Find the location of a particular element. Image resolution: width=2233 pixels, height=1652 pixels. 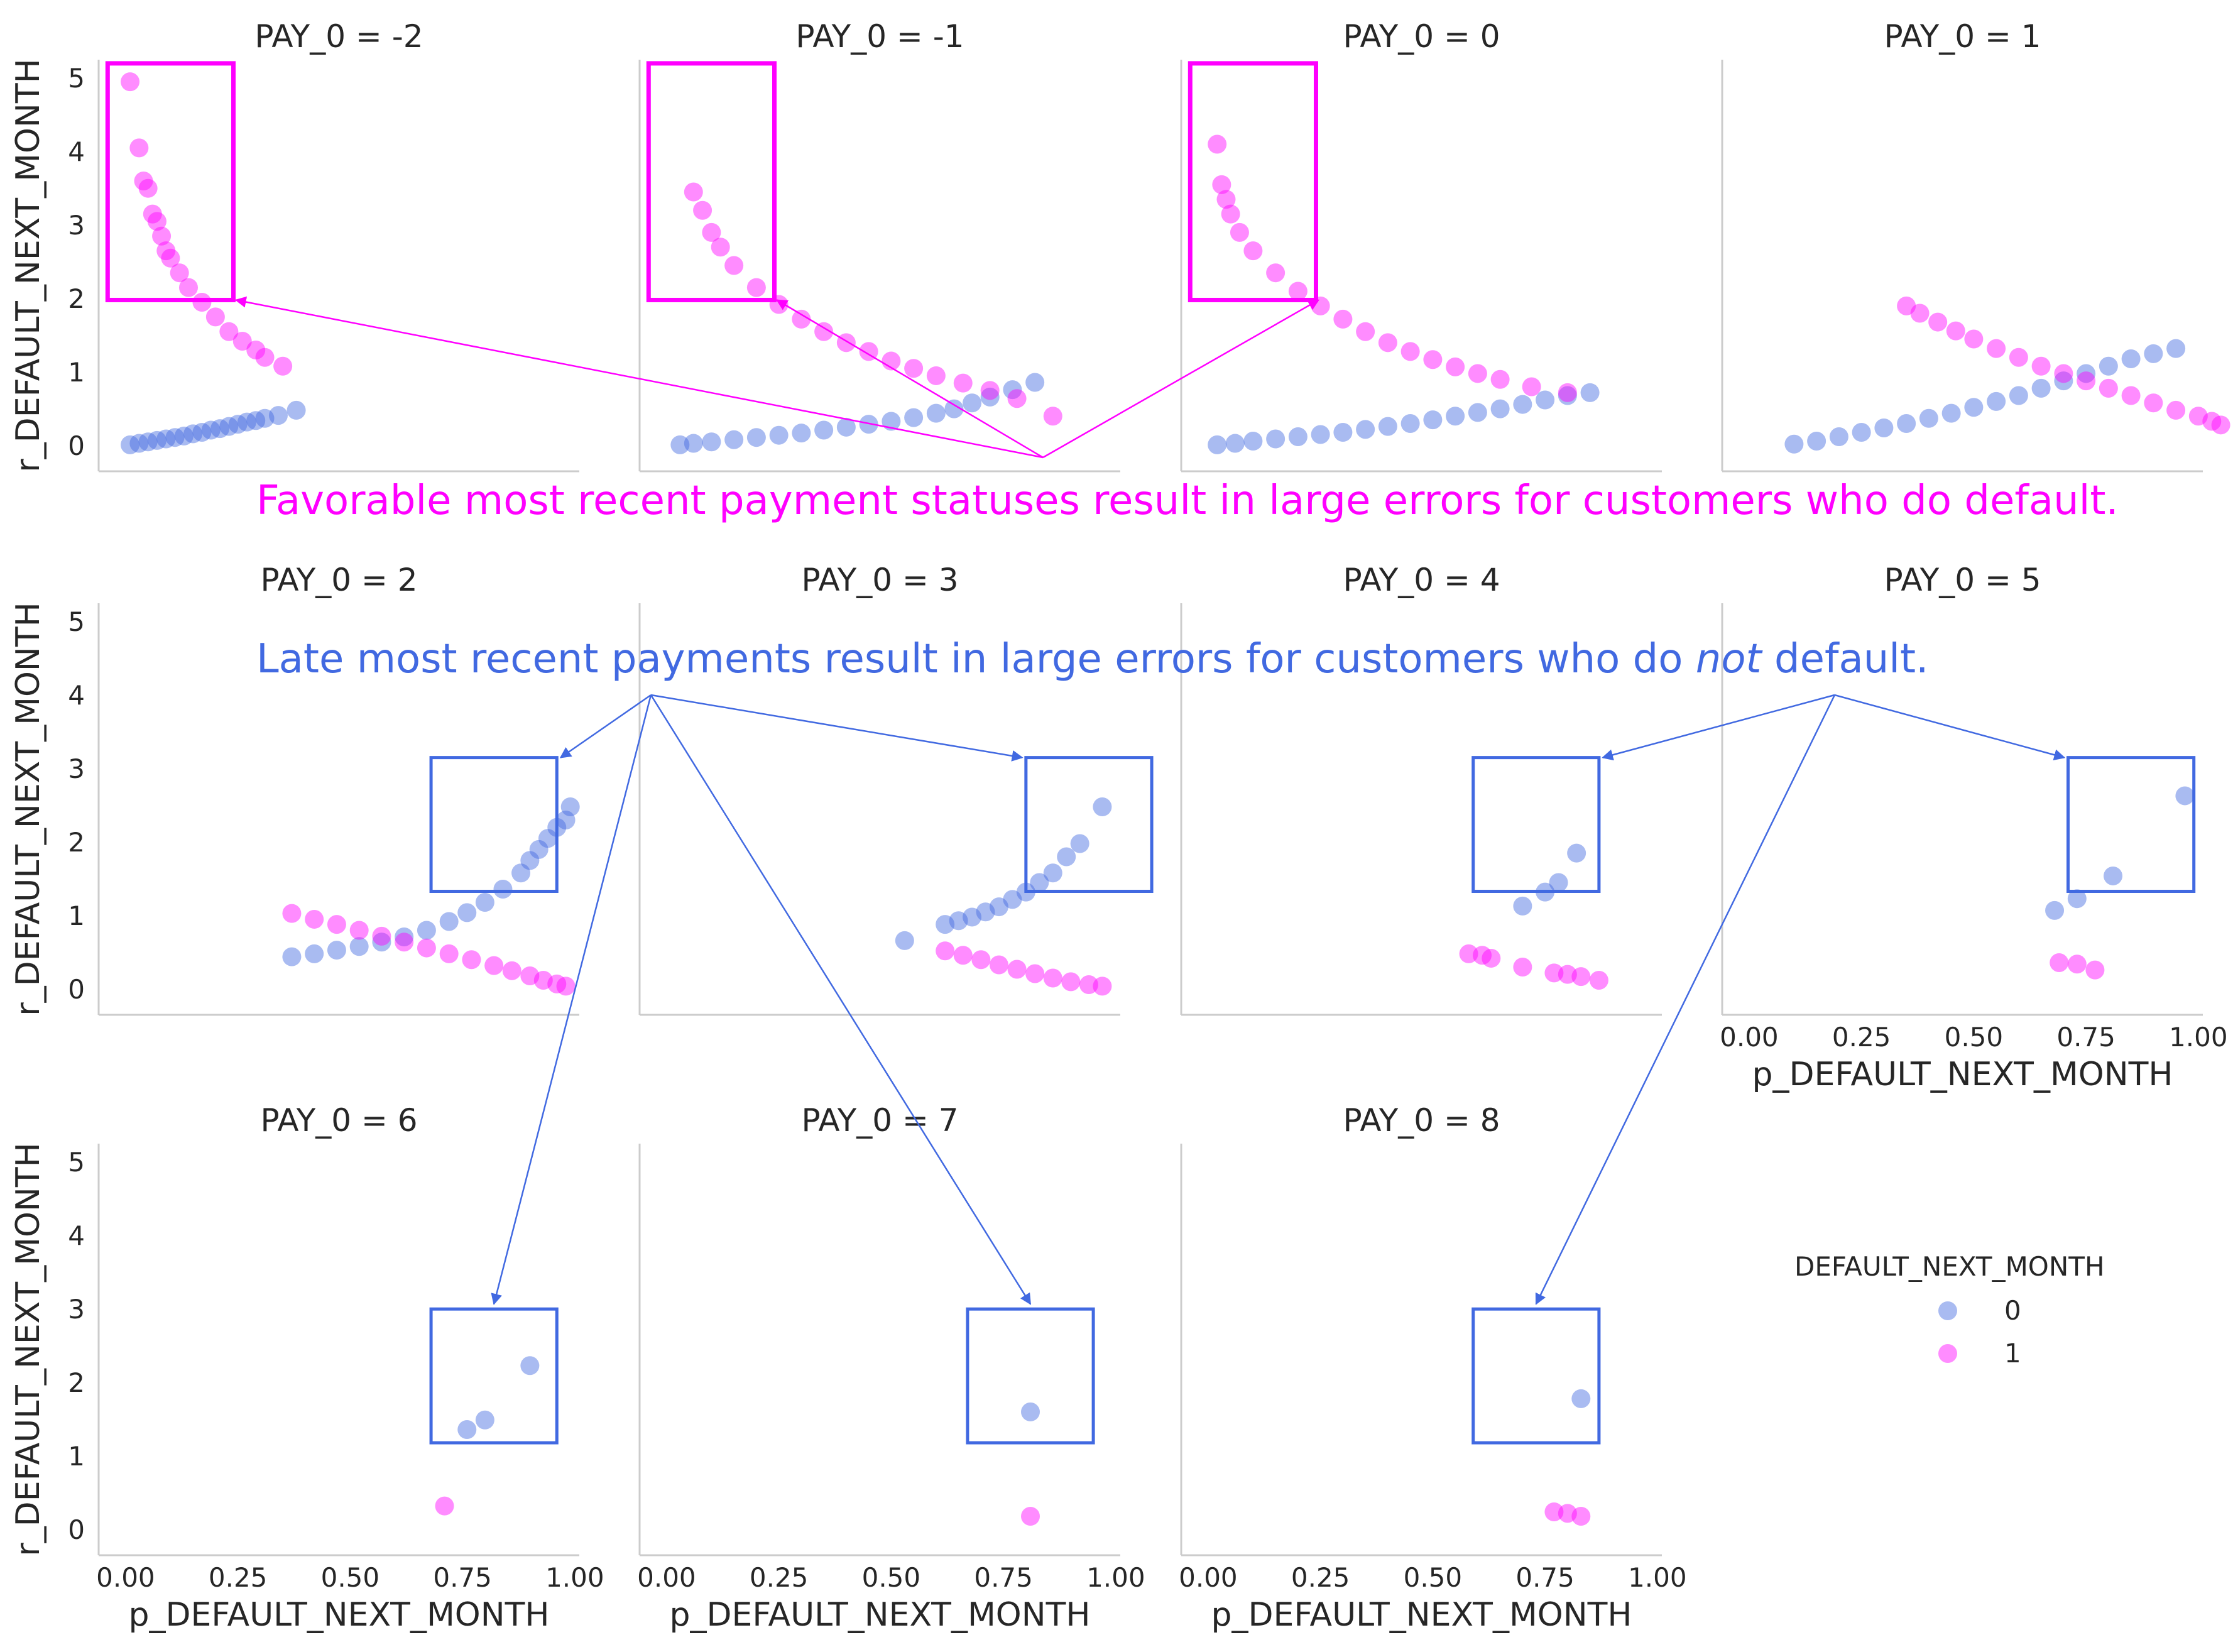

panel-title: PAY_0 = 1 is located at coordinates (1962, 36).